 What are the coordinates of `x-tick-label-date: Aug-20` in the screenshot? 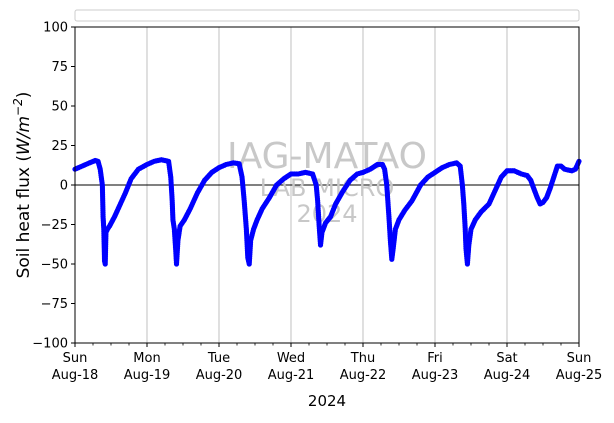 It's located at (219, 375).